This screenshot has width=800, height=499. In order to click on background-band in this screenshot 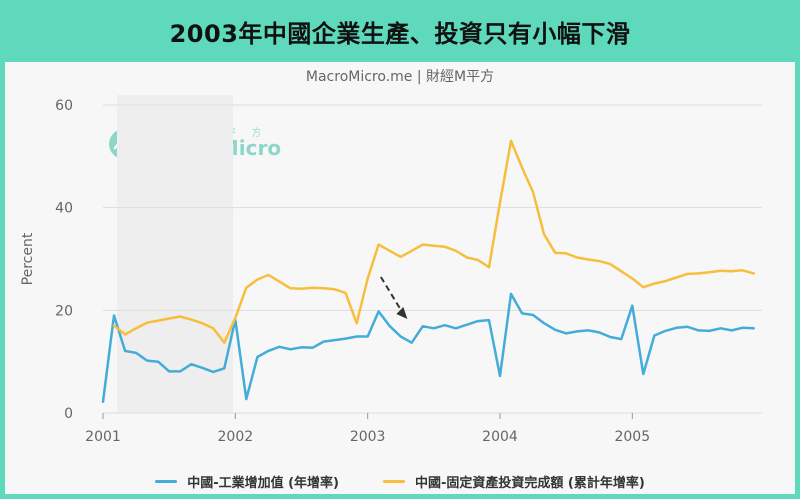, I will do `click(175, 254)`.